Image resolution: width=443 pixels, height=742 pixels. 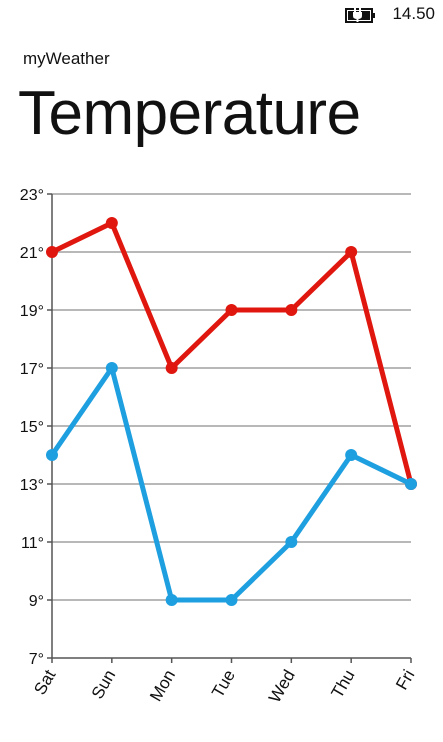 I want to click on y-tick-label: 21°, so click(x=32, y=253).